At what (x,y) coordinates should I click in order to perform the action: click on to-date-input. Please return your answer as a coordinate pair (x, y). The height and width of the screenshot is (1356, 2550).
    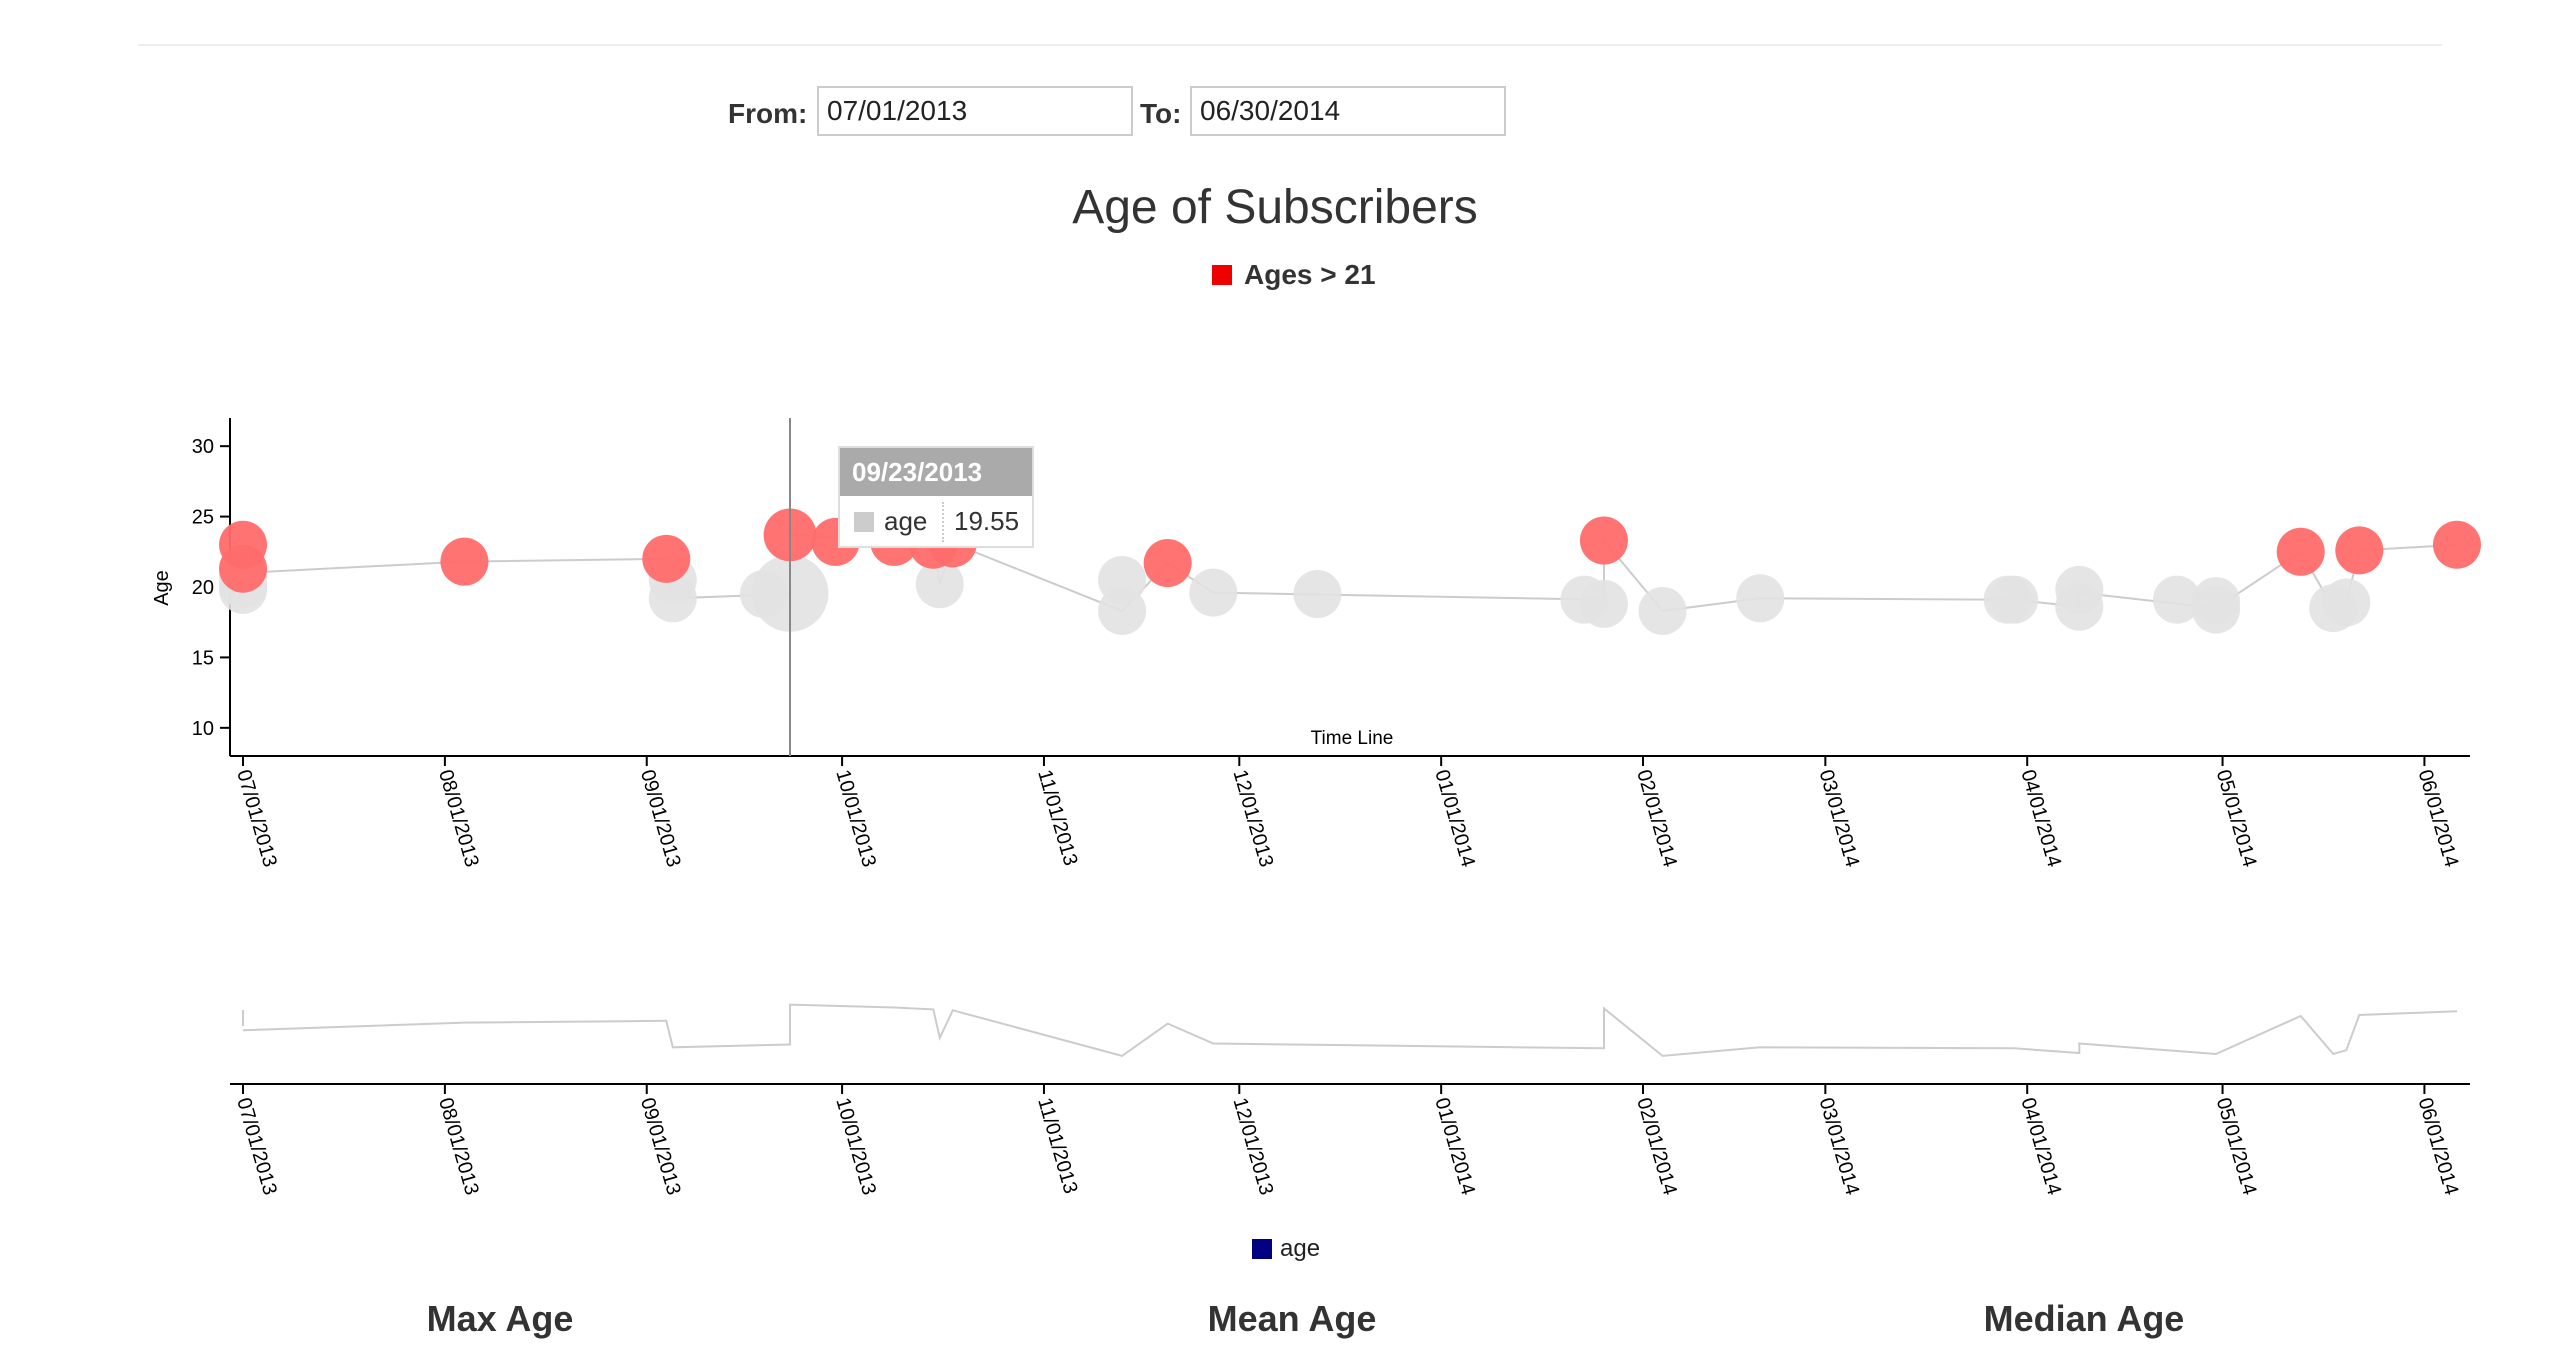
    Looking at the image, I should click on (1348, 111).